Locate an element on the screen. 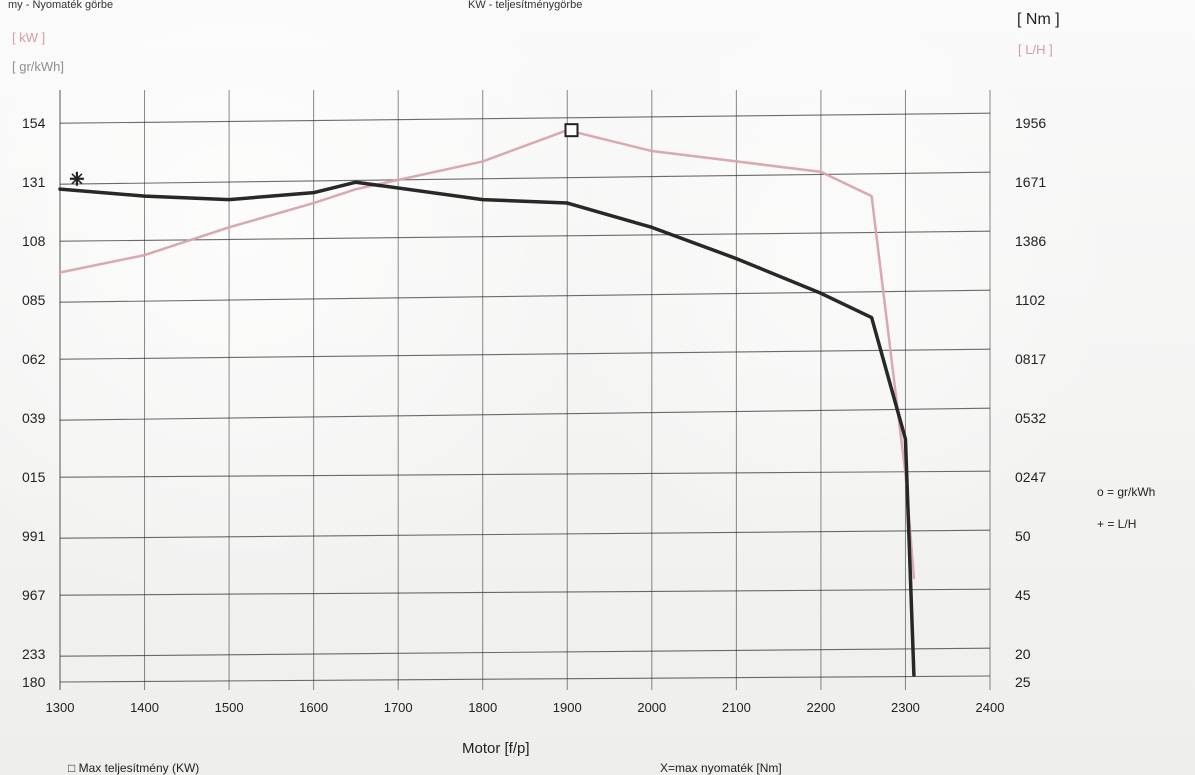  max-torque-asterisk-marker is located at coordinates (76, 178).